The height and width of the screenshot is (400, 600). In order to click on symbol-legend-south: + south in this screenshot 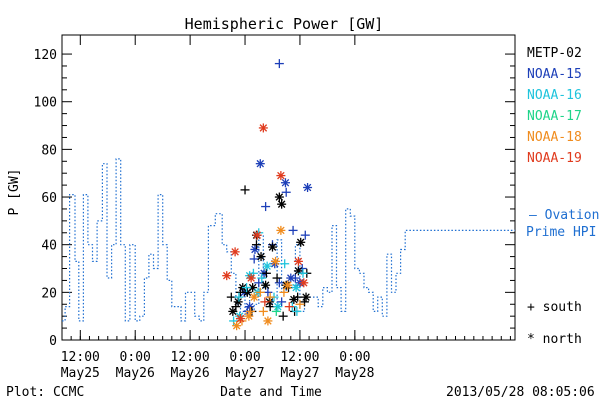, I will do `click(554, 307)`.